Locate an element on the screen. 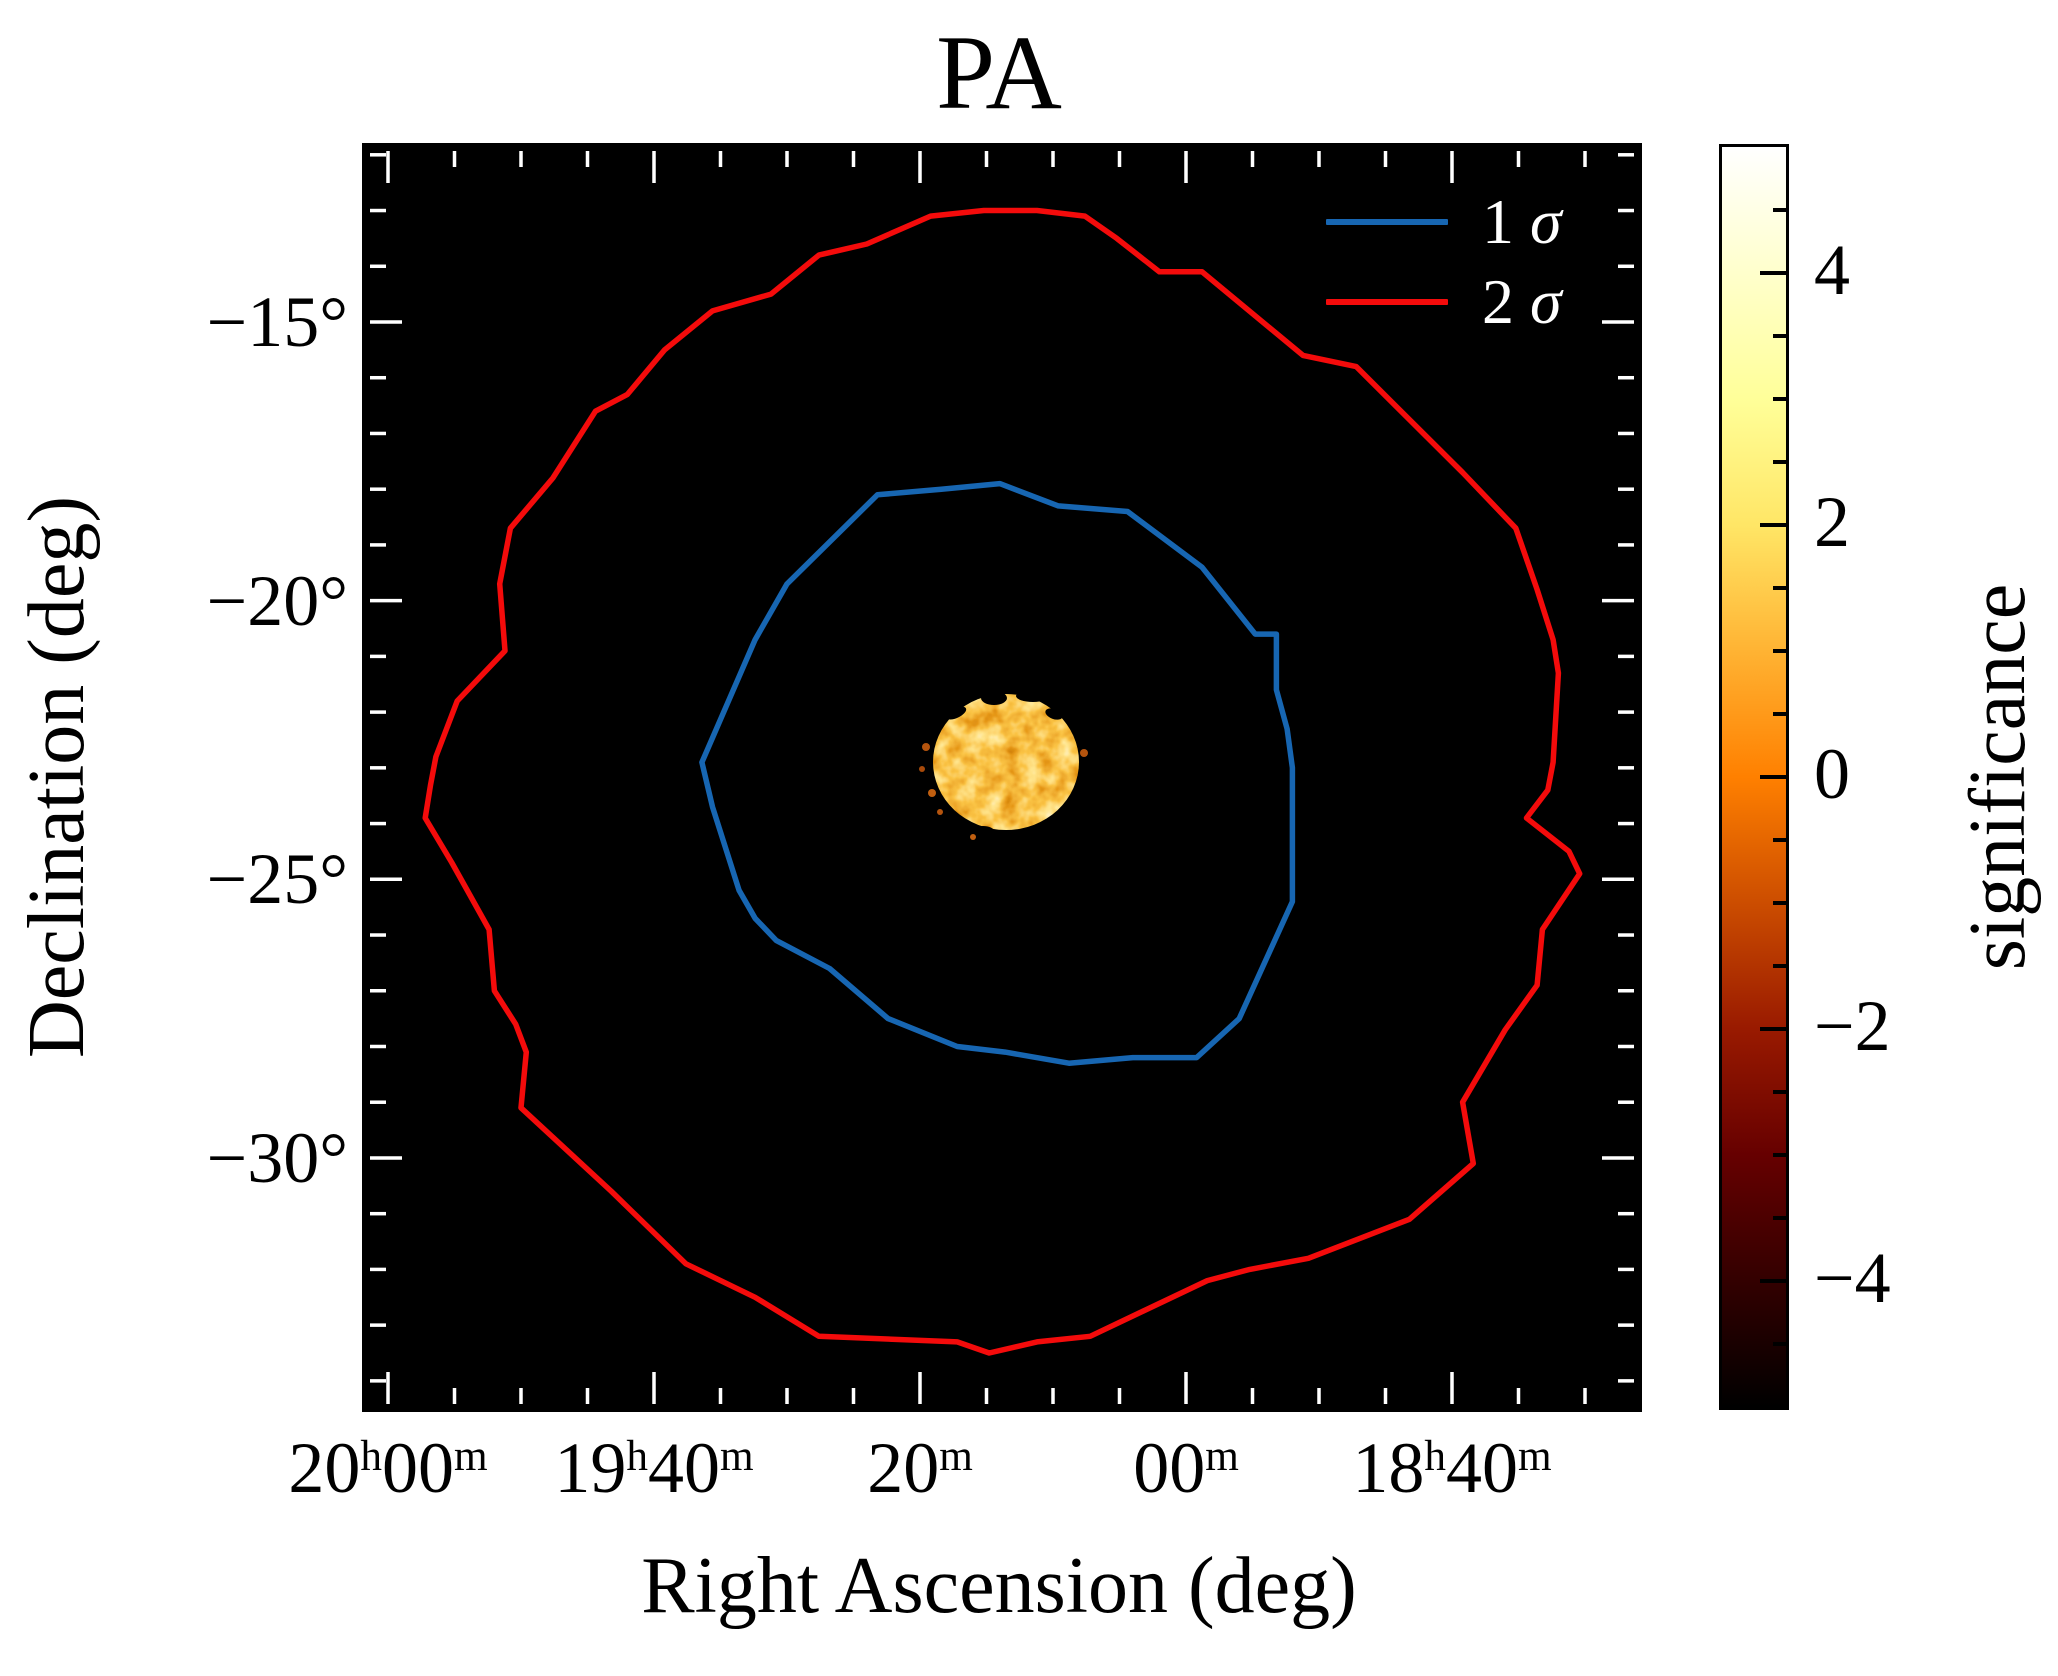  plot-title: PA is located at coordinates (999, 72).